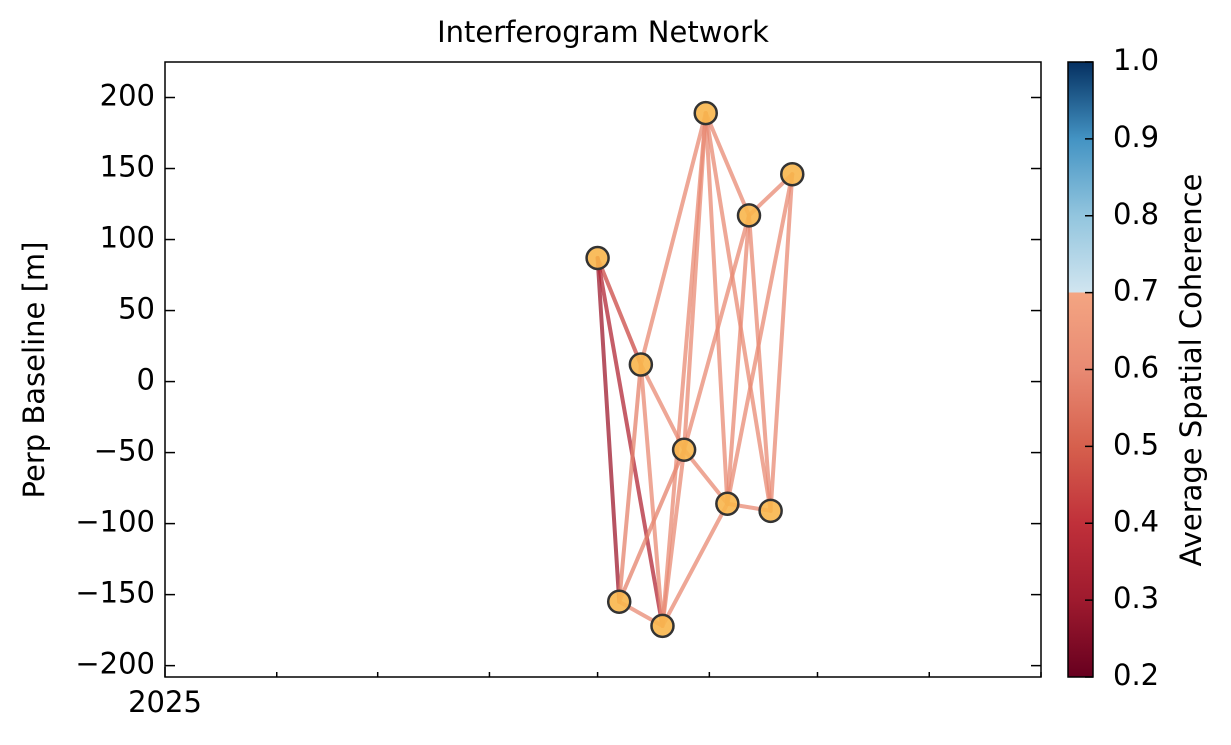 The image size is (1231, 745). I want to click on y-tick-label: 50, so click(136, 309).